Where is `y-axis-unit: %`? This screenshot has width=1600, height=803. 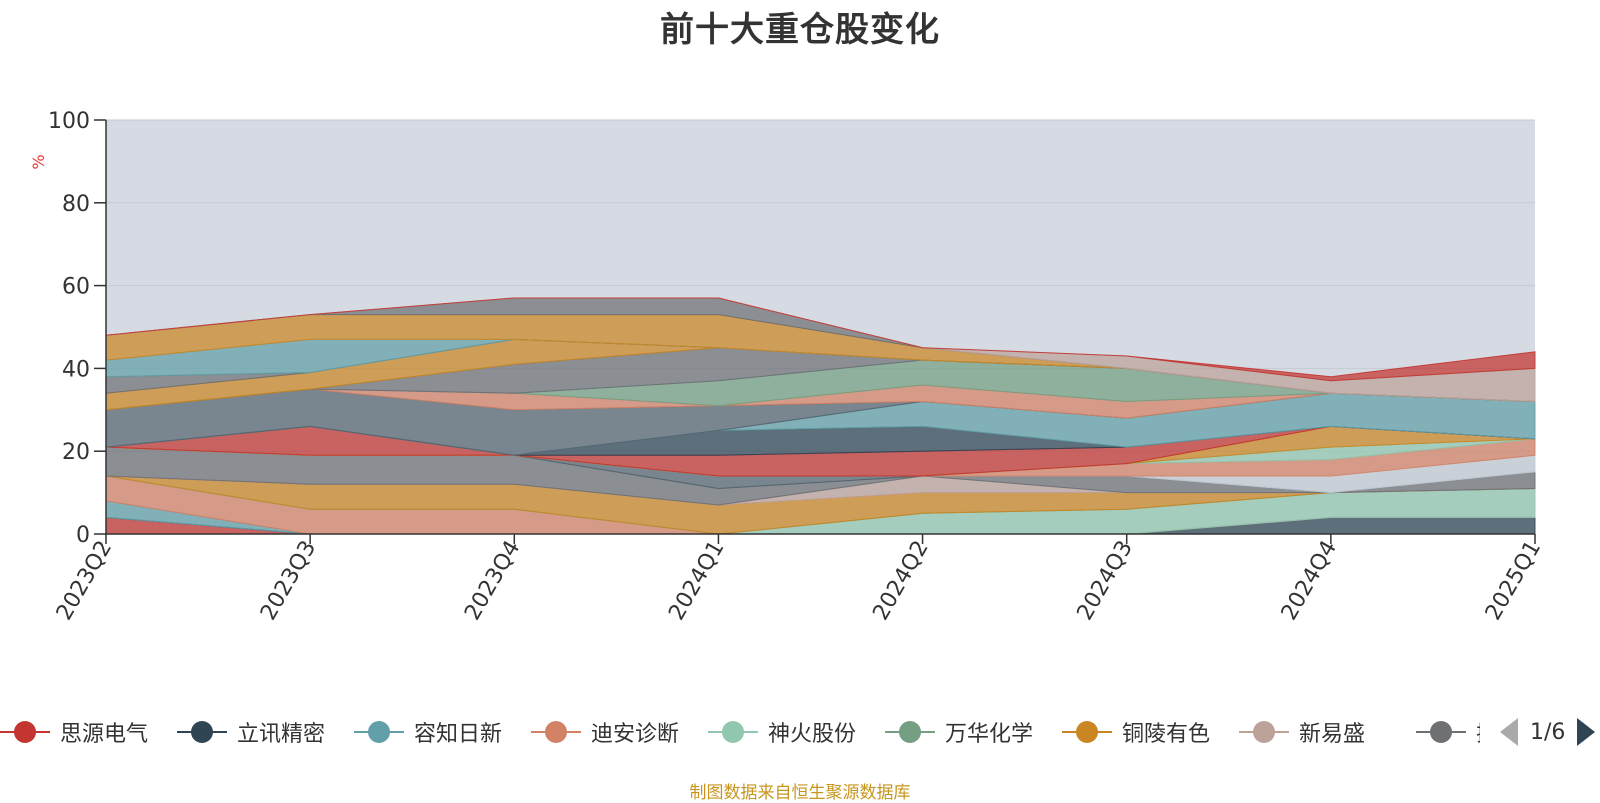 y-axis-unit: % is located at coordinates (38, 161).